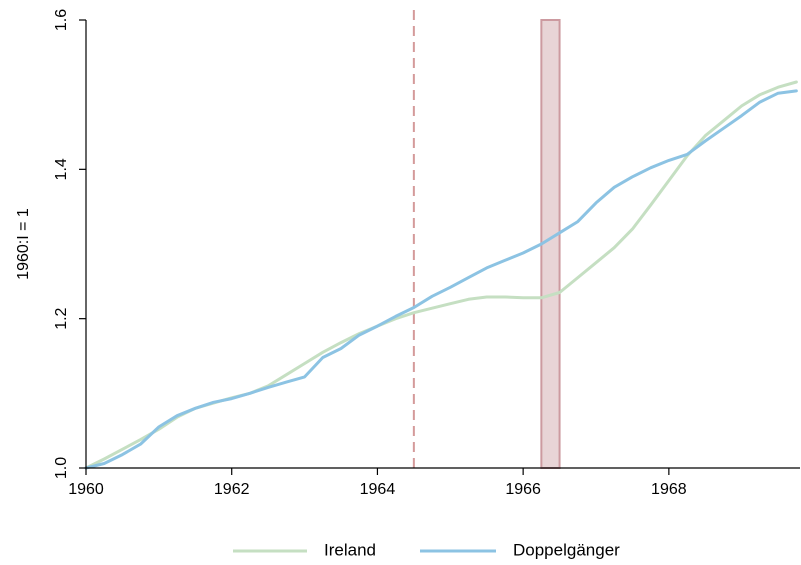 Image resolution: width=801 pixels, height=565 pixels. Describe the element at coordinates (232, 489) in the screenshot. I see `x-tick-label: 1962` at that location.